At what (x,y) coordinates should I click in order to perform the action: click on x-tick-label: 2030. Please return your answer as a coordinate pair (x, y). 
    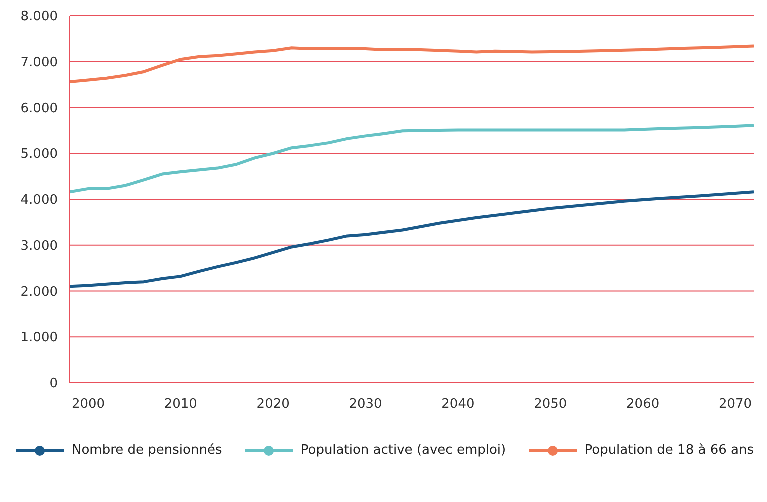
    Looking at the image, I should click on (365, 404).